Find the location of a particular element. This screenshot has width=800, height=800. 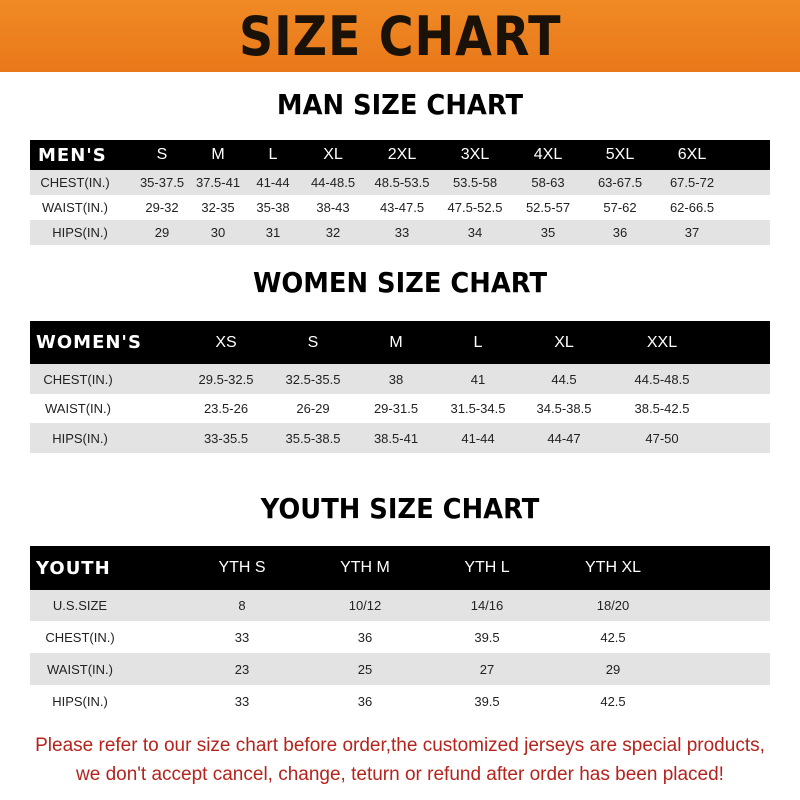

size-header: 6XL is located at coordinates (692, 154).